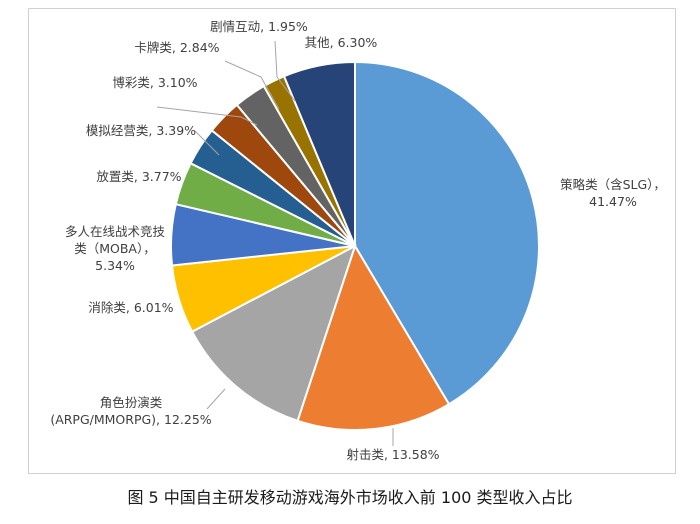 Image resolution: width=700 pixels, height=524 pixels. I want to click on slice-label-3: 角色扮演类(ARPG/MMORPG), 12.25%, so click(130, 411).